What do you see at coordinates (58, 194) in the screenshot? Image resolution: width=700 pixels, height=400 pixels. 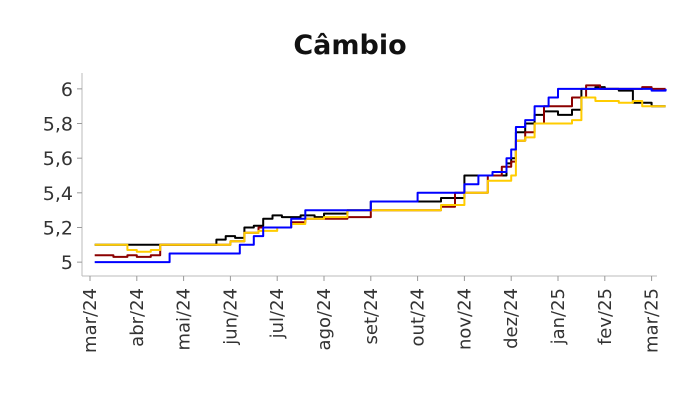 I see `y-tick-label: 5,4` at bounding box center [58, 194].